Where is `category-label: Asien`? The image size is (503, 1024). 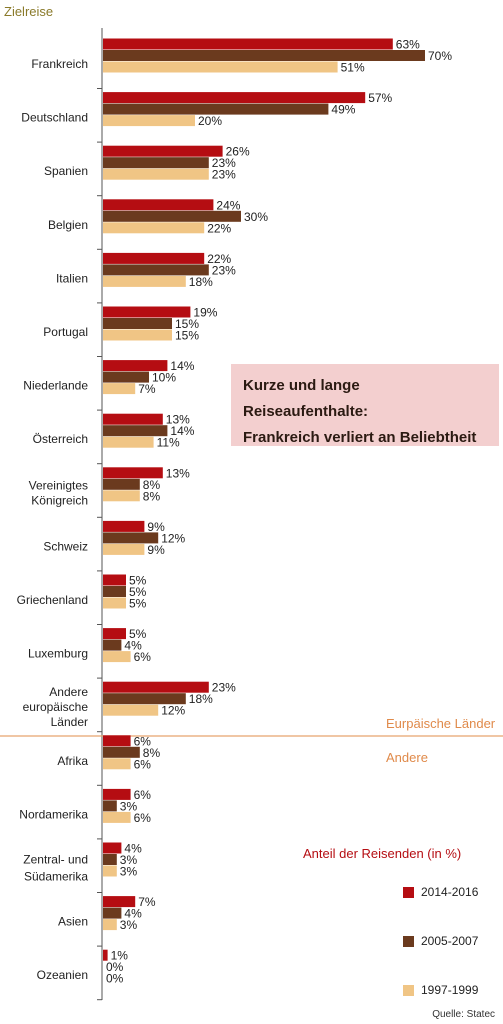 category-label: Asien is located at coordinates (73, 922).